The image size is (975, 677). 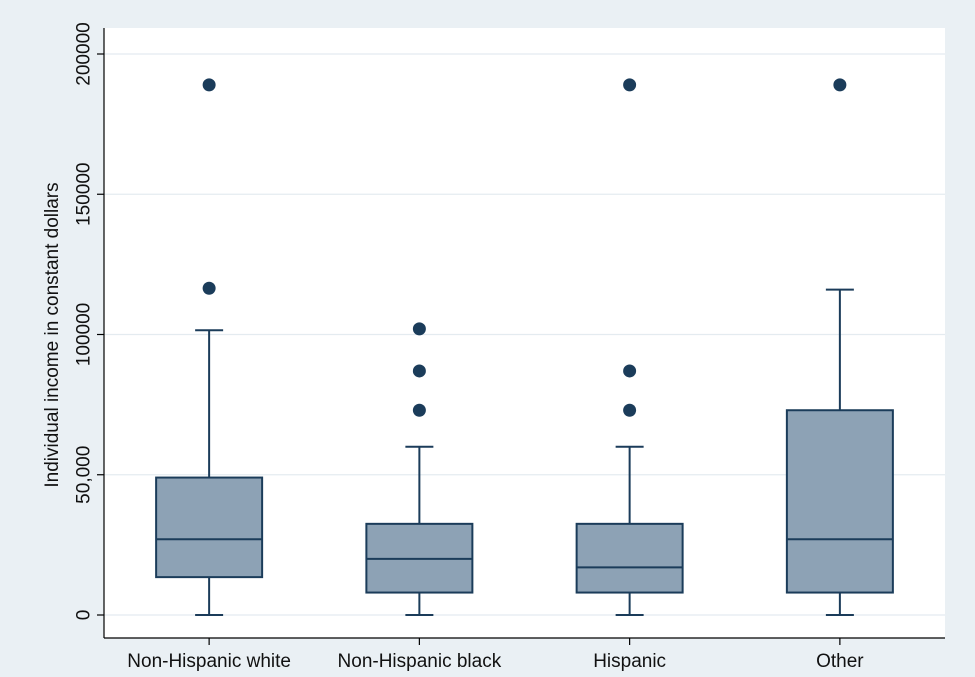 I want to click on y-tick-label: 0, so click(x=84, y=615).